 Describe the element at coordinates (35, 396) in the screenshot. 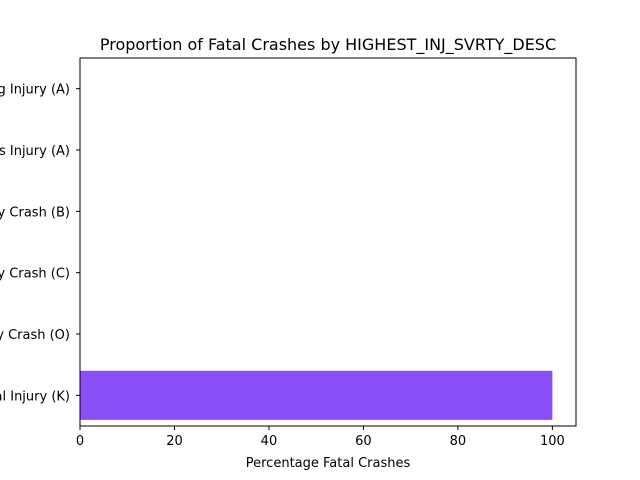

I see `y-tick-label-0: Fatal Injury (K)` at that location.